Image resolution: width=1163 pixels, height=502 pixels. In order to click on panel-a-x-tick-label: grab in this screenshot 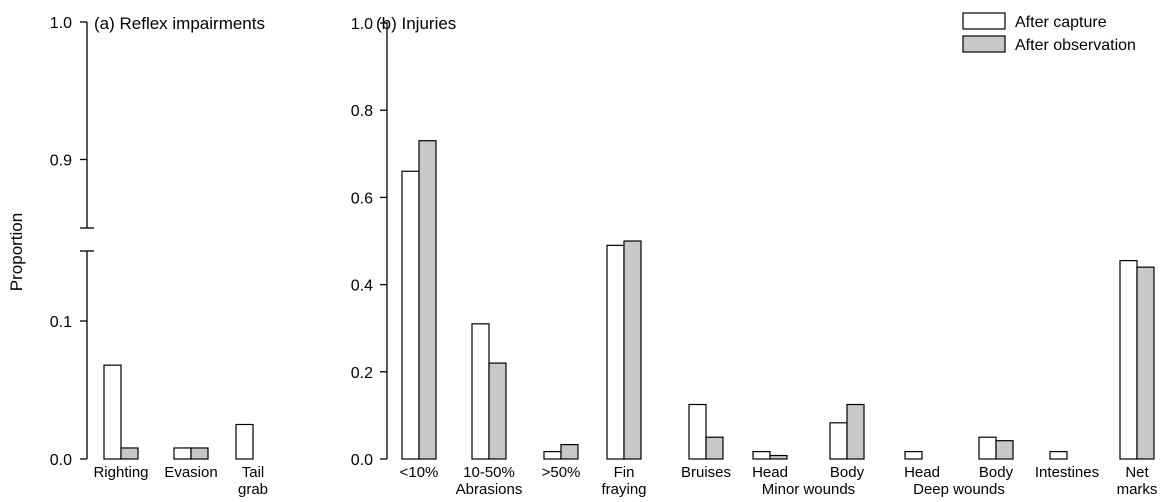, I will do `click(253, 489)`.